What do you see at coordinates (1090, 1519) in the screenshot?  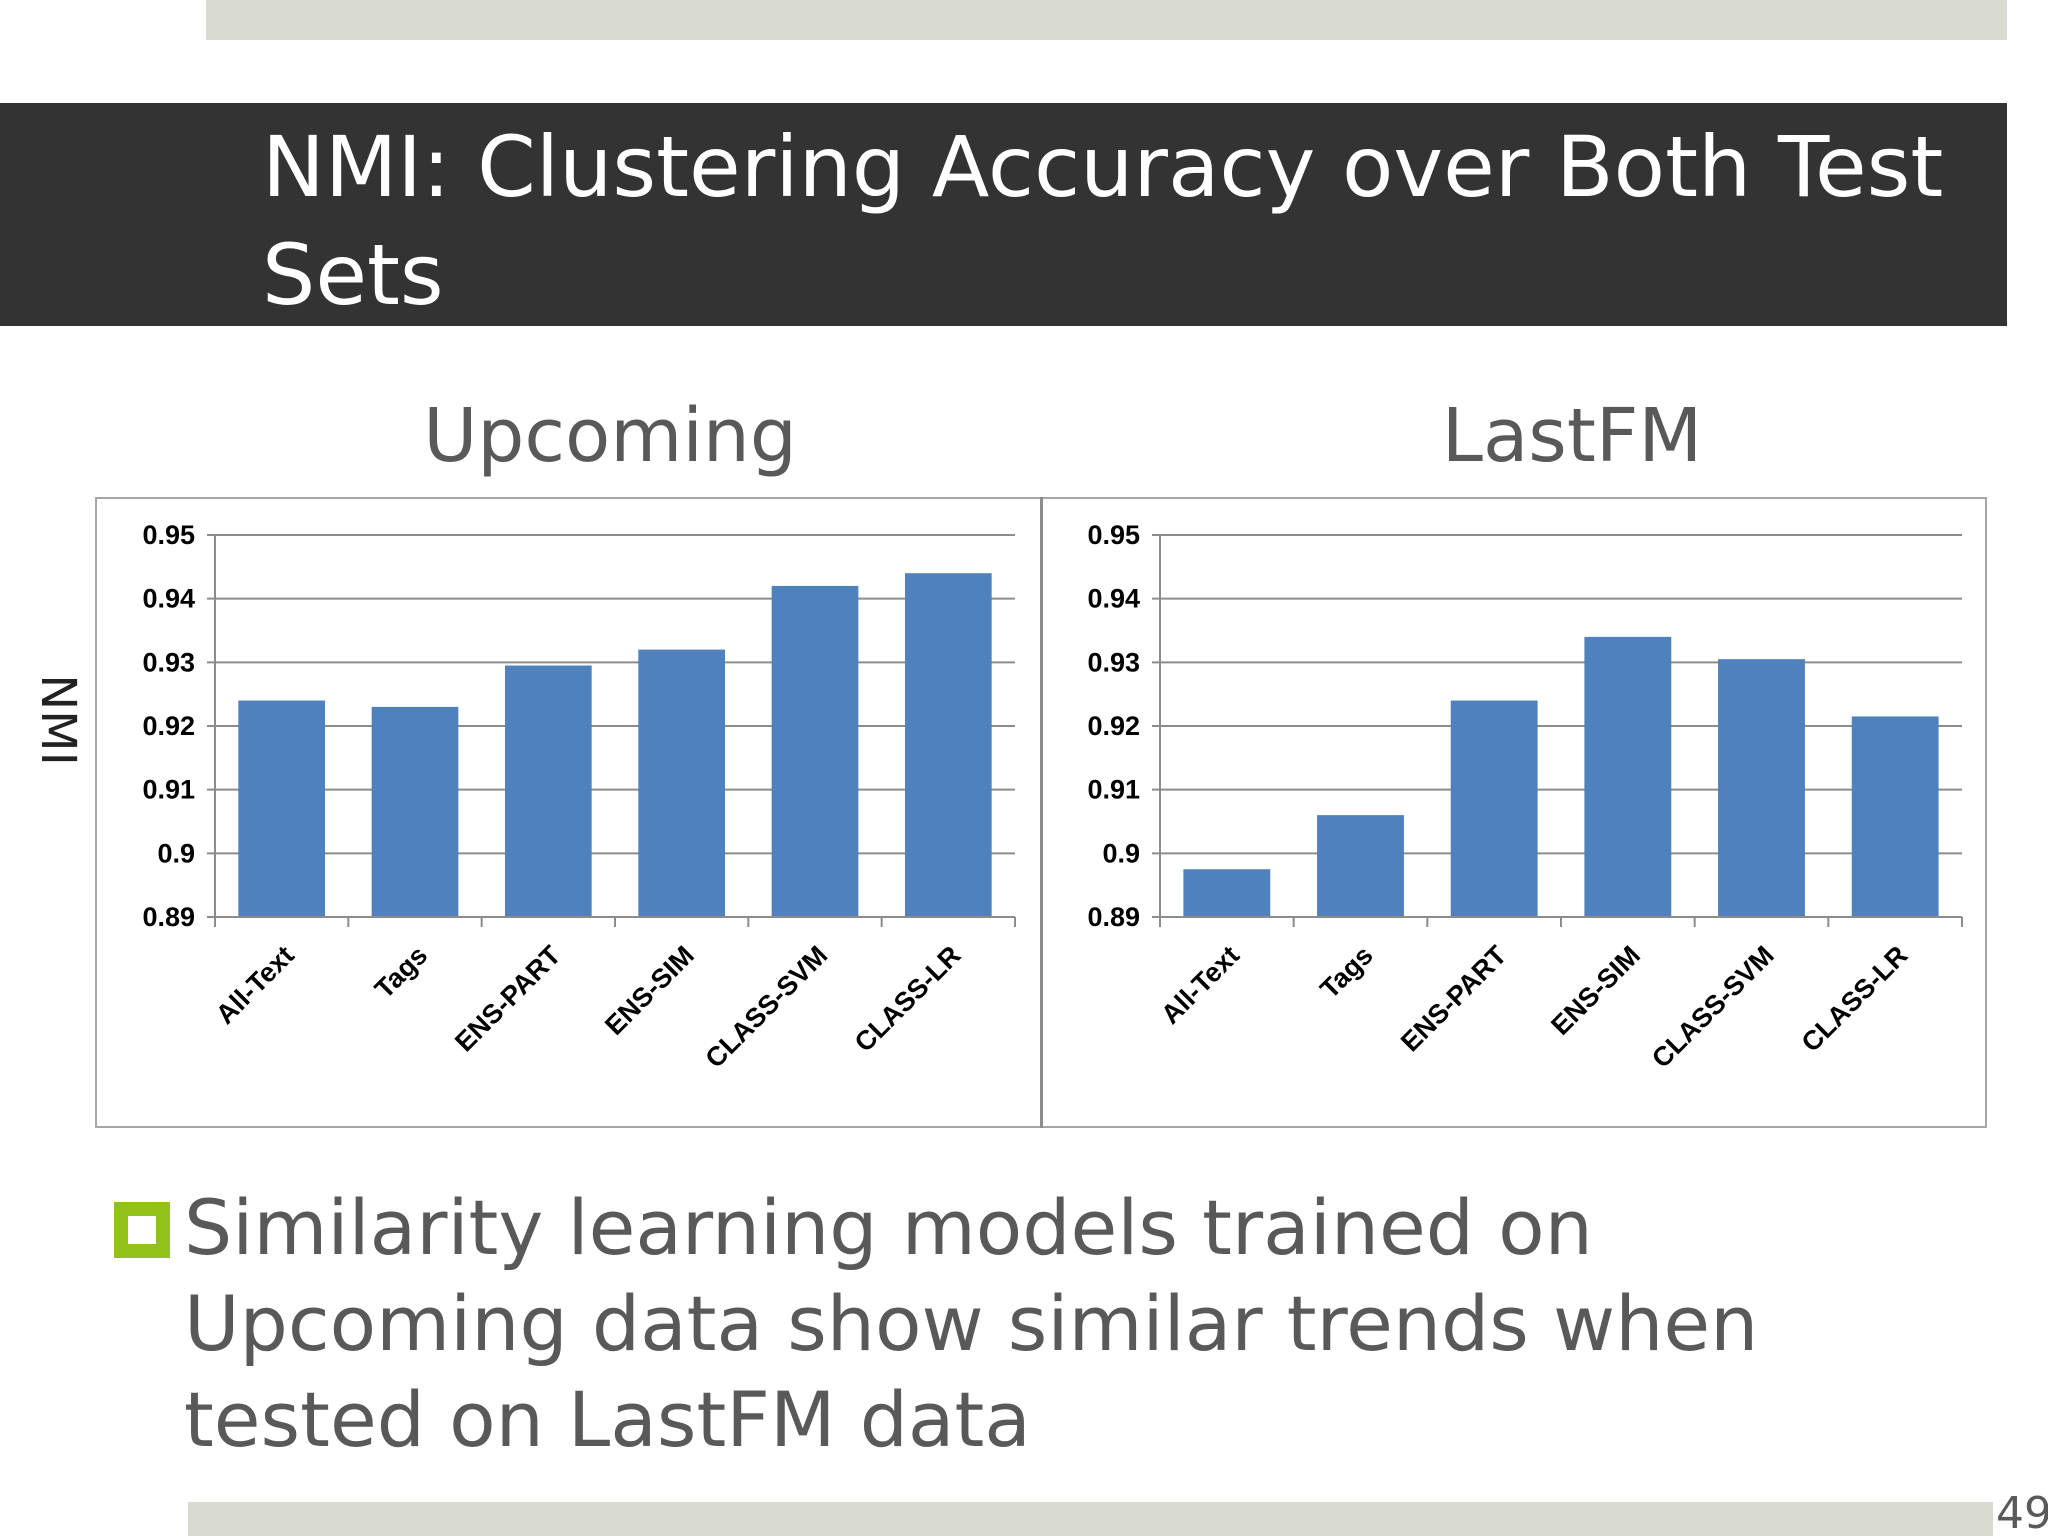 I see `bottom-accent-bar` at bounding box center [1090, 1519].